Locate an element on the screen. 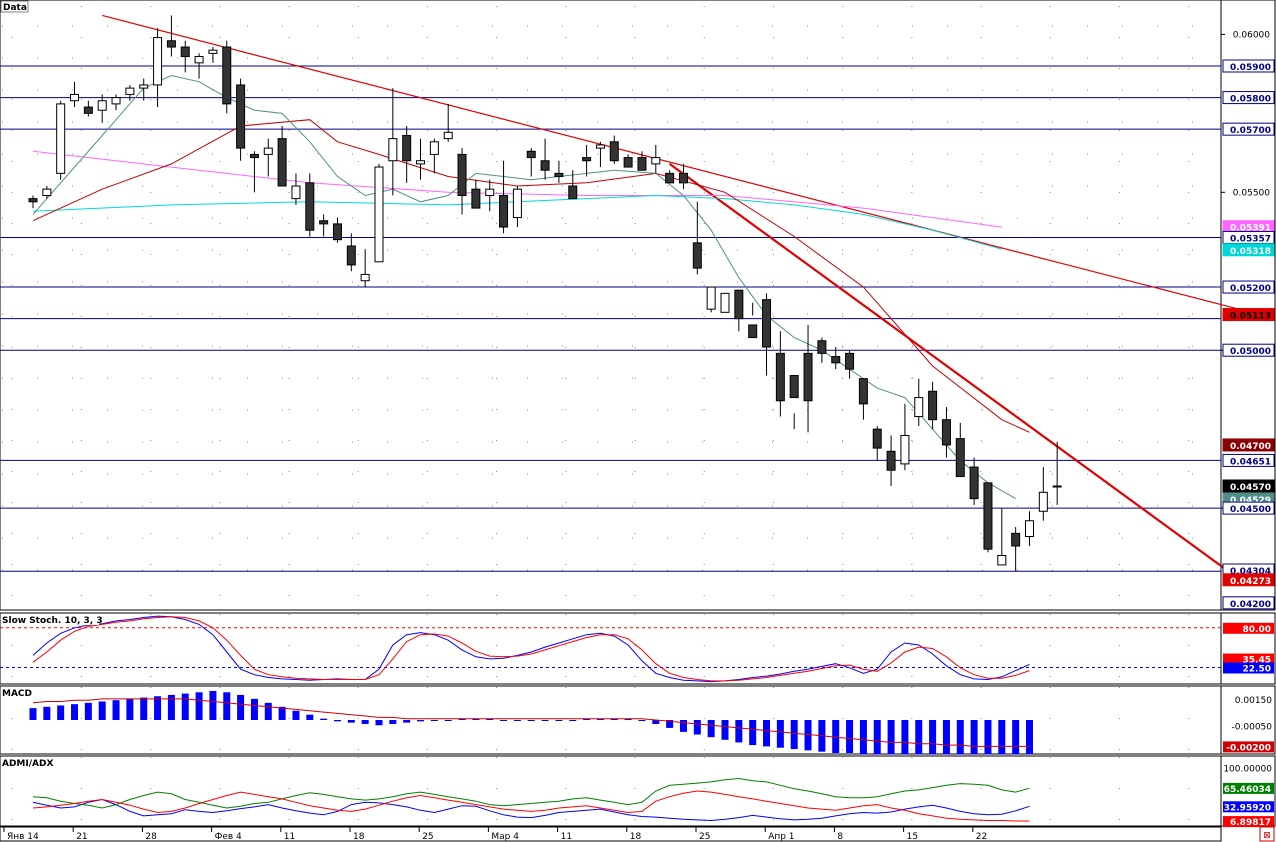 The image size is (1276, 842). chart-title: Data is located at coordinates (15, 8).